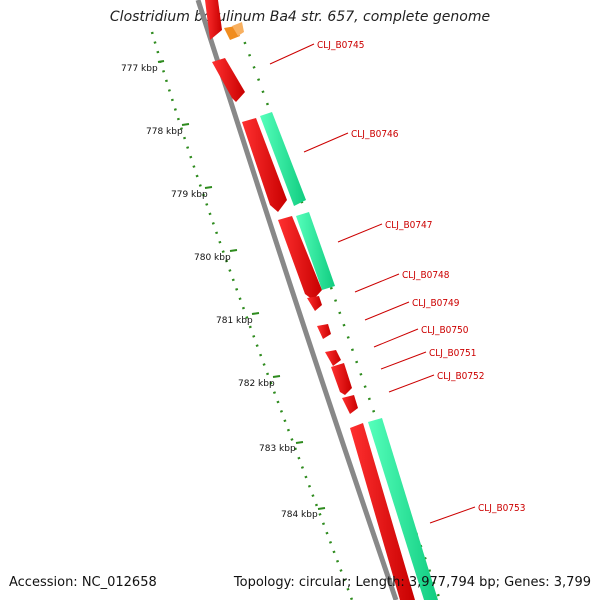 The height and width of the screenshot is (600, 600). Describe the element at coordinates (164, 132) in the screenshot. I see `scale-label: 778 kbp` at that location.